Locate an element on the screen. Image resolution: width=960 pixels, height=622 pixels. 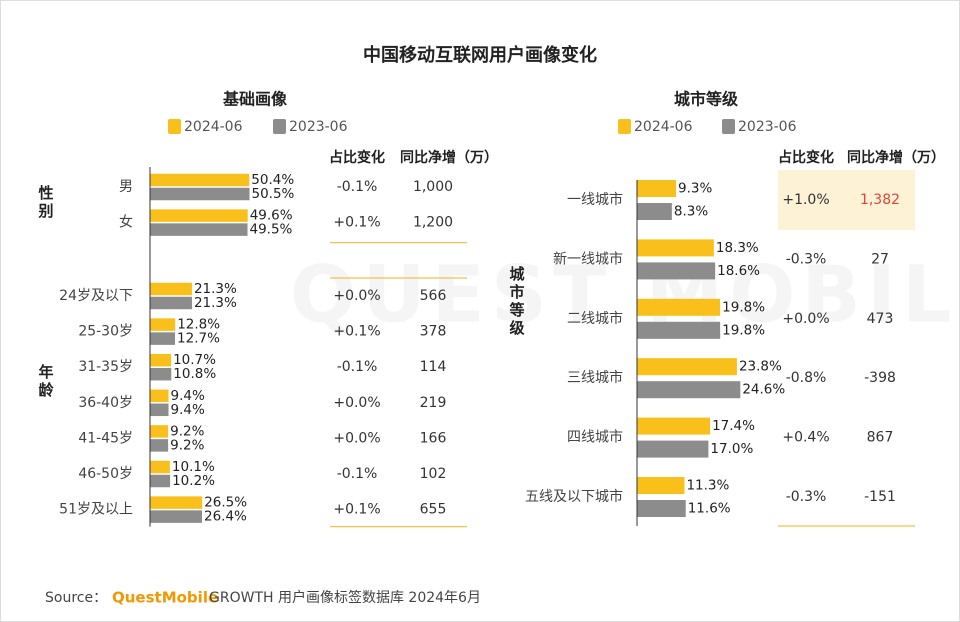
table-cell: 473 is located at coordinates (880, 319).